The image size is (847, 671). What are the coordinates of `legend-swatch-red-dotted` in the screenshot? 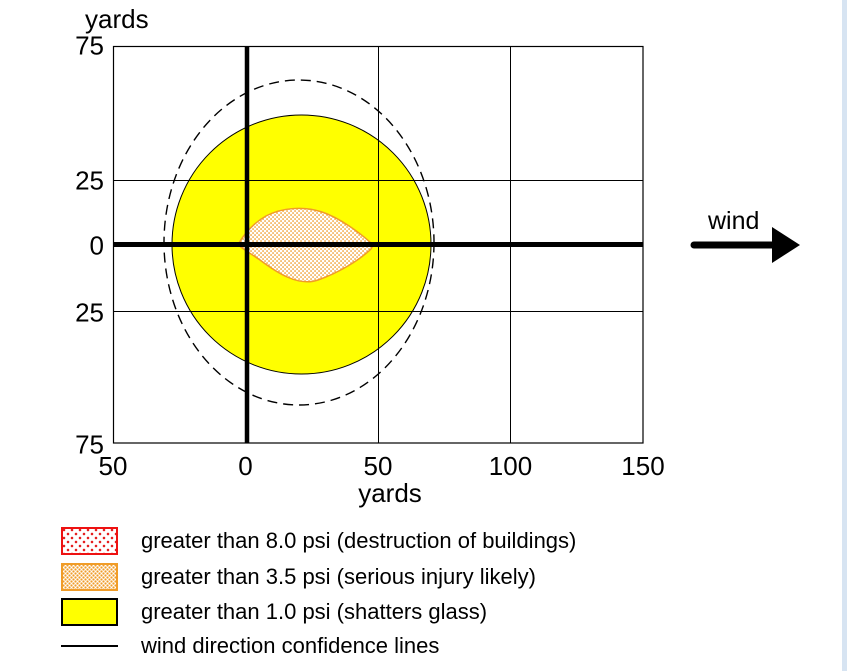 It's located at (89, 541).